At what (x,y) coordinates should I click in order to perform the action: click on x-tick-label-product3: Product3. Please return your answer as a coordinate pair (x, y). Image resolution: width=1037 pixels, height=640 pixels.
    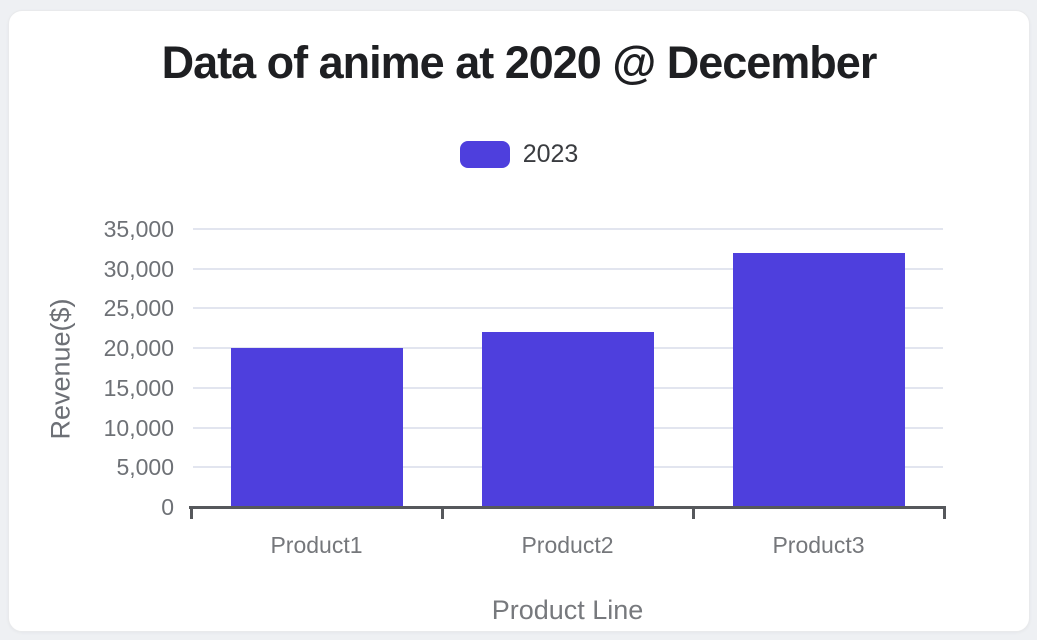
    Looking at the image, I should click on (818, 545).